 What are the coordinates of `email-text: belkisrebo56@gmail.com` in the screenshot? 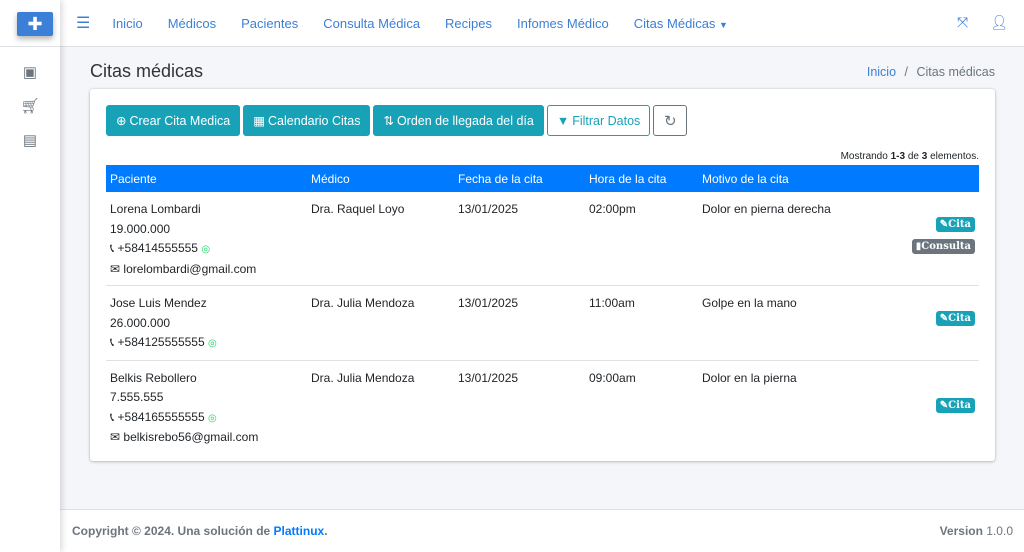 It's located at (191, 437).